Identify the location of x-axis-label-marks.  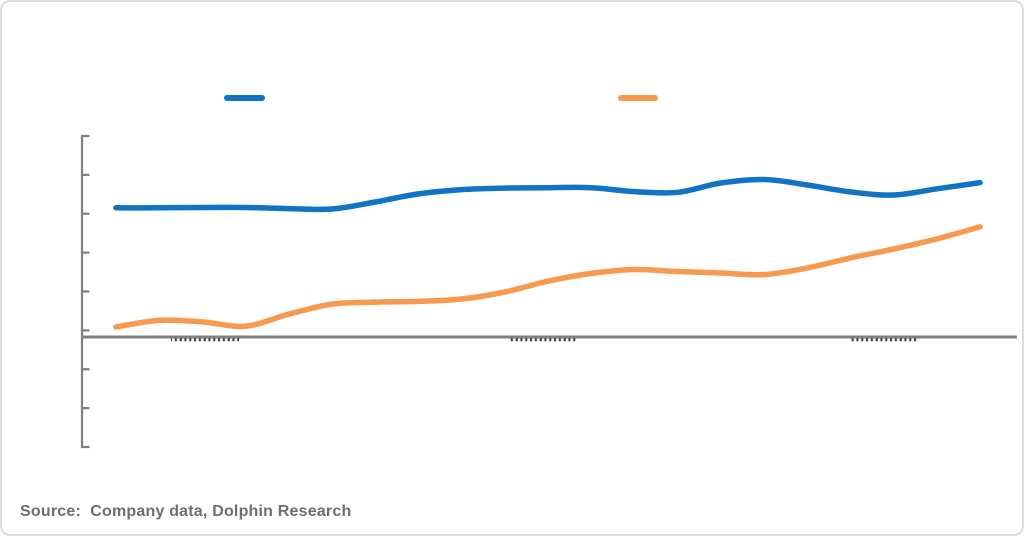
(545, 340).